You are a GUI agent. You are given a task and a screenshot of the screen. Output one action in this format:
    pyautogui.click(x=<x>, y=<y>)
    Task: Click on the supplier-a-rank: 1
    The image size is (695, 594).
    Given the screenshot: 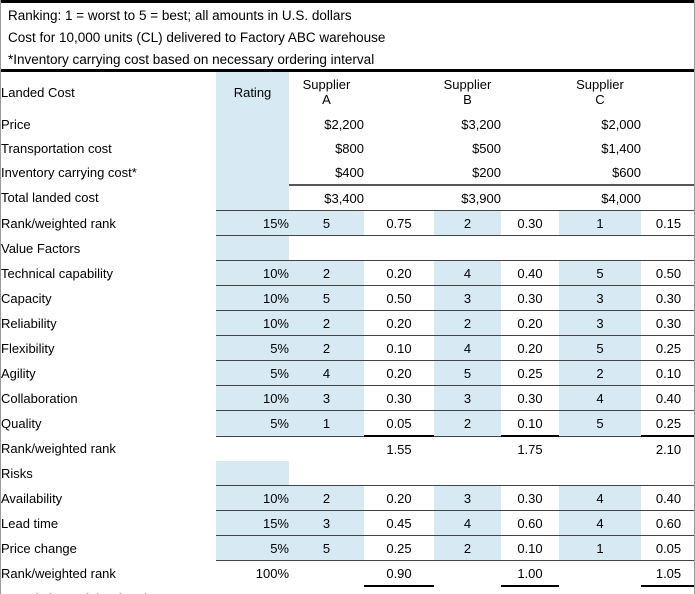 What is the action you would take?
    pyautogui.click(x=326, y=423)
    